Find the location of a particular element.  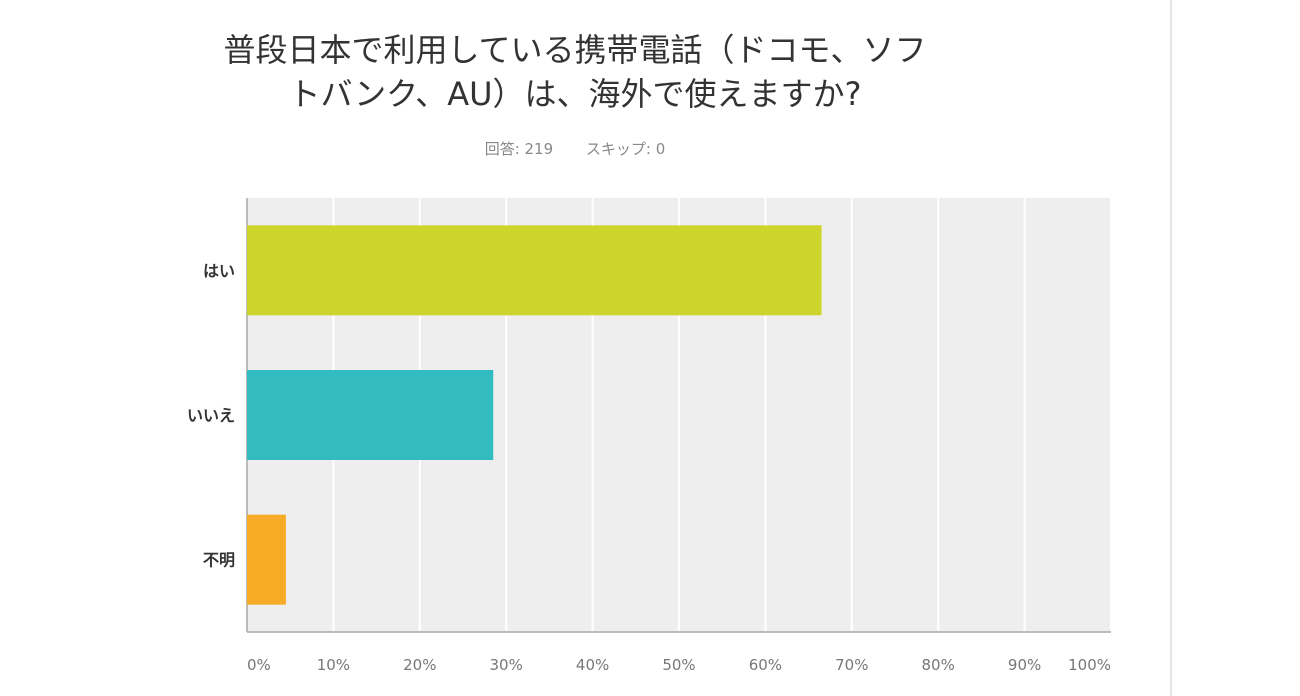

chart-title-line-2: トバンク、AU）は、海外で使えますか? is located at coordinates (575, 94).